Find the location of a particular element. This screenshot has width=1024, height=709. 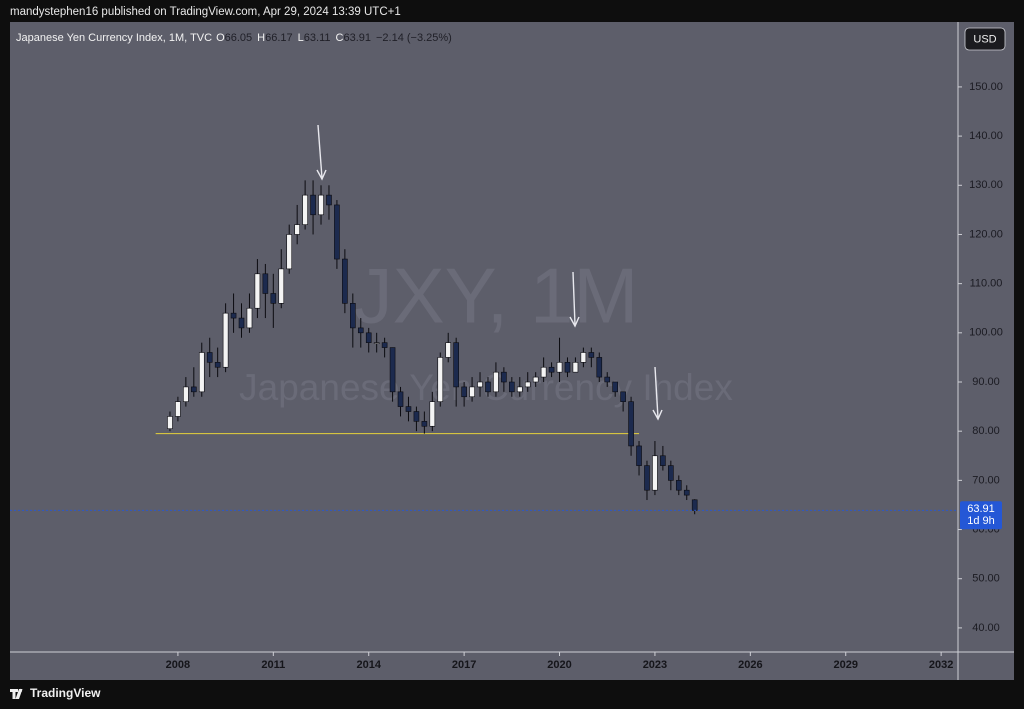

y-tick-label: 130.00 is located at coordinates (986, 185).